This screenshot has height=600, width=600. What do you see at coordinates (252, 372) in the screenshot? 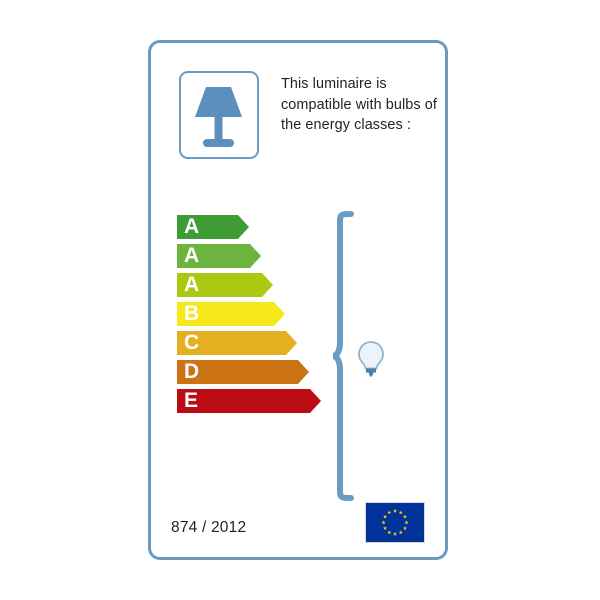
I see `energy-class-row: D` at bounding box center [252, 372].